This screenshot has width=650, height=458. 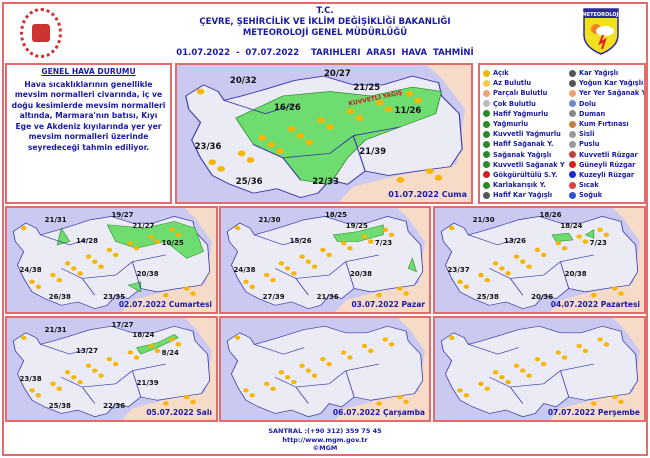 I want to click on map-date: 05.07.2022 Salı, so click(x=179, y=412).